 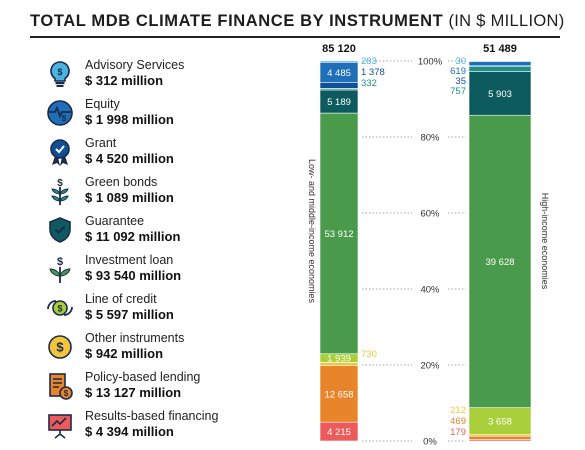 I want to click on y-tick-label: 60%, so click(x=430, y=214).